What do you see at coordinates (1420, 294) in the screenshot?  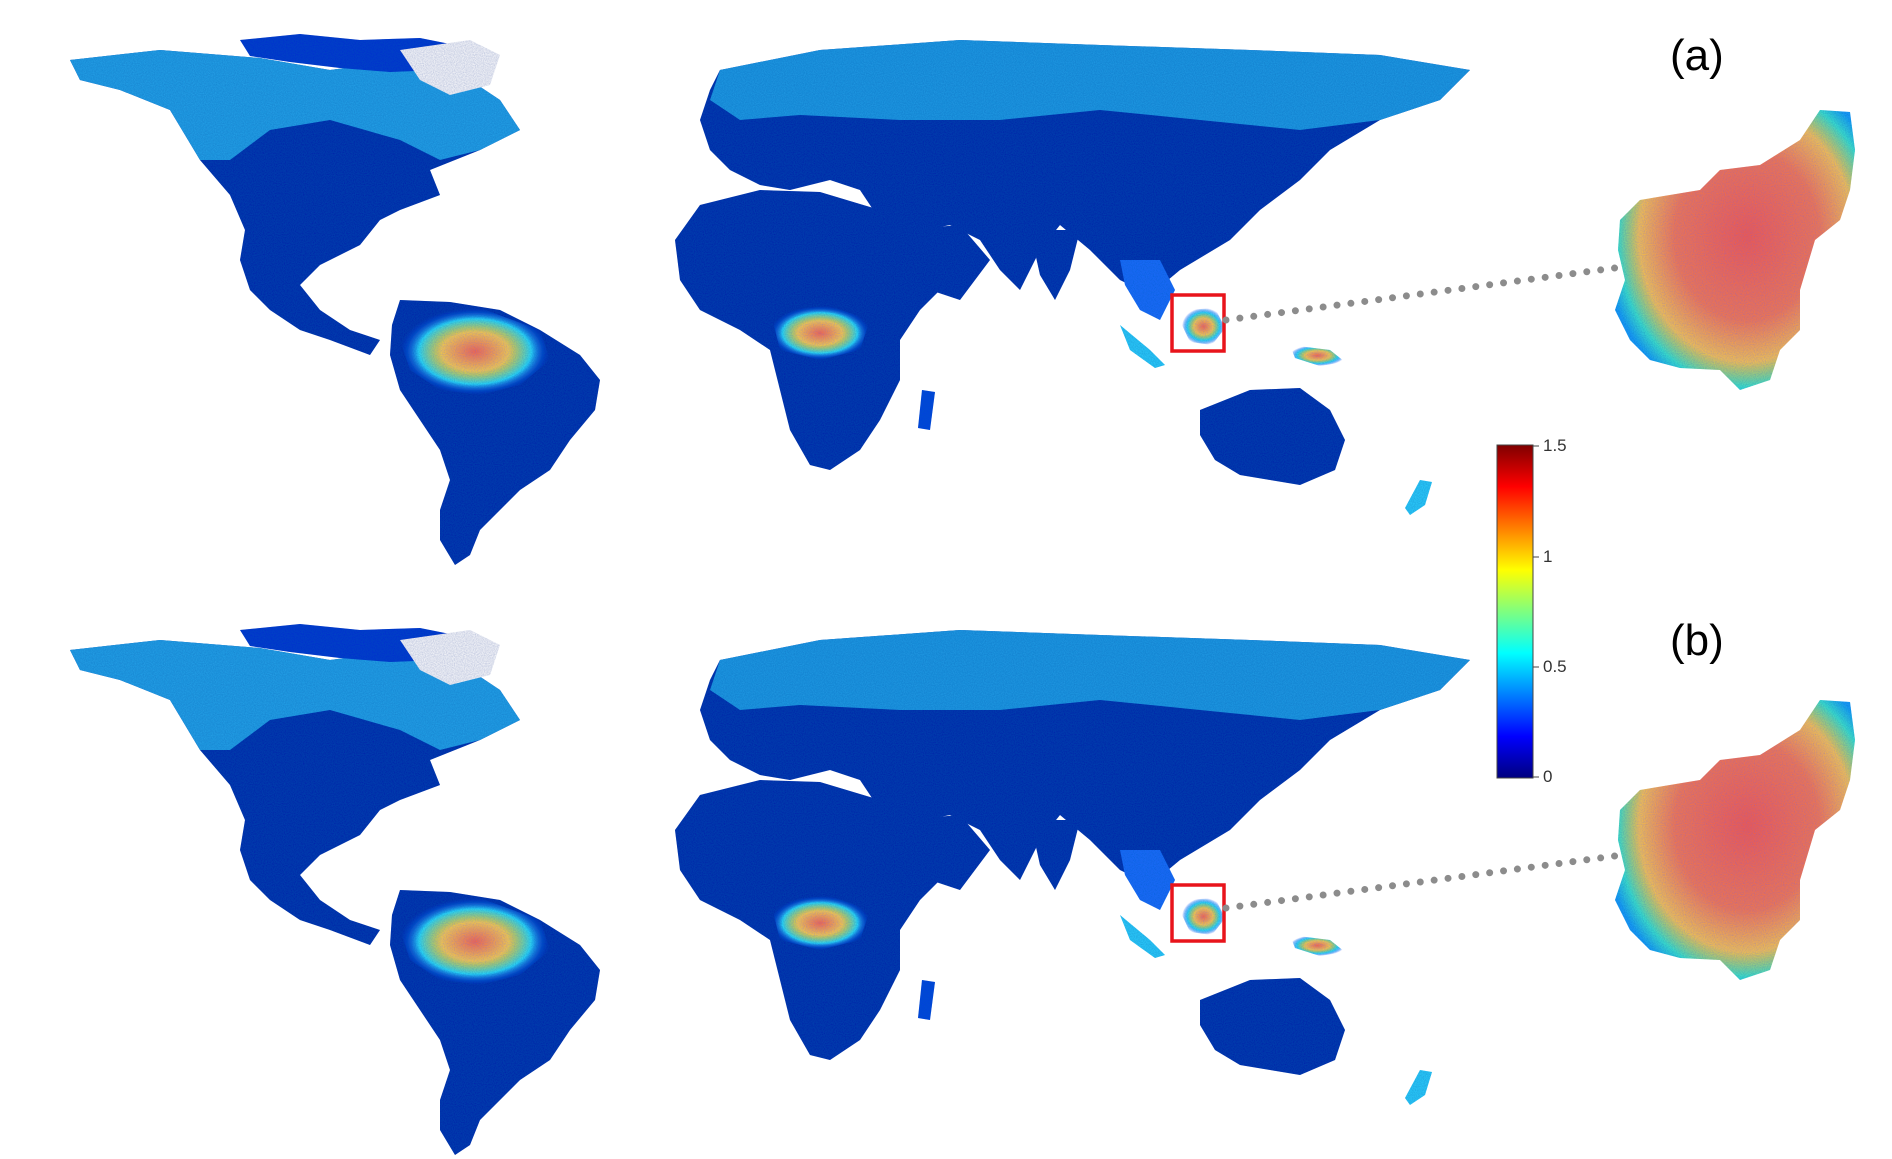 I see `inset-connector-a` at bounding box center [1420, 294].